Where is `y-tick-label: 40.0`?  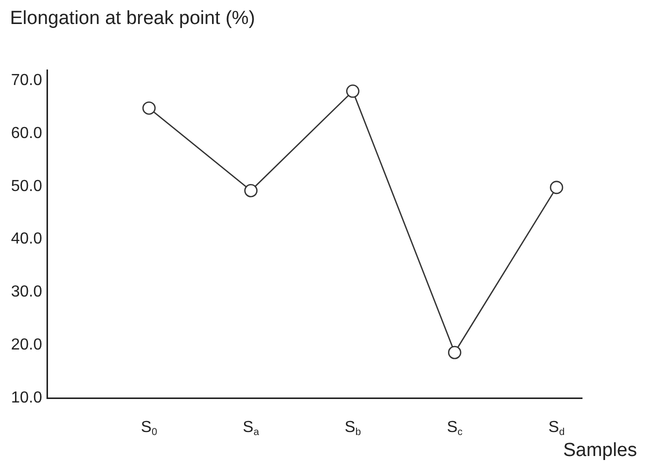
y-tick-label: 40.0 is located at coordinates (26, 239).